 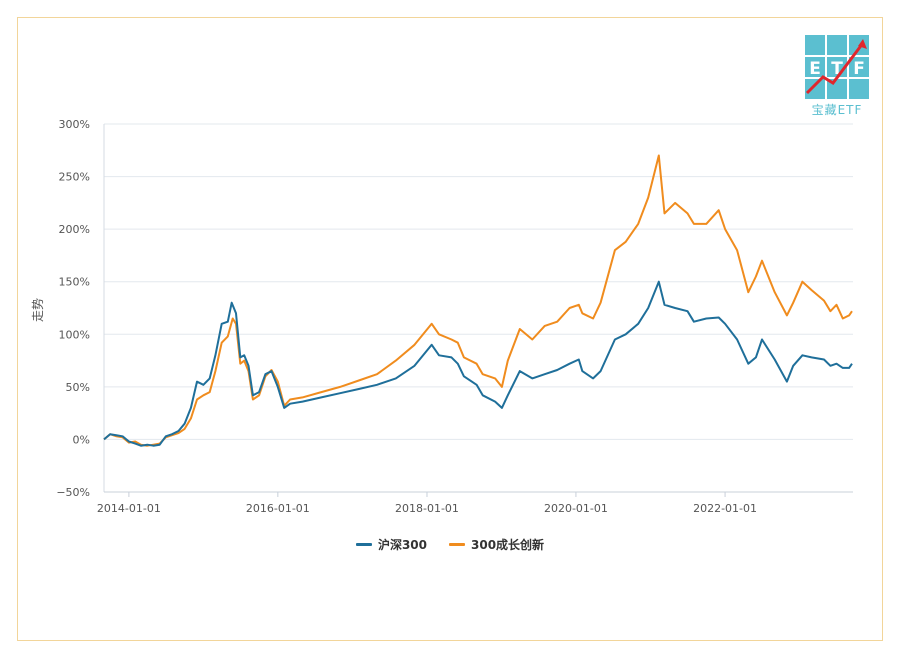 I want to click on x-tick-label: 2020-01-01, so click(x=576, y=508).